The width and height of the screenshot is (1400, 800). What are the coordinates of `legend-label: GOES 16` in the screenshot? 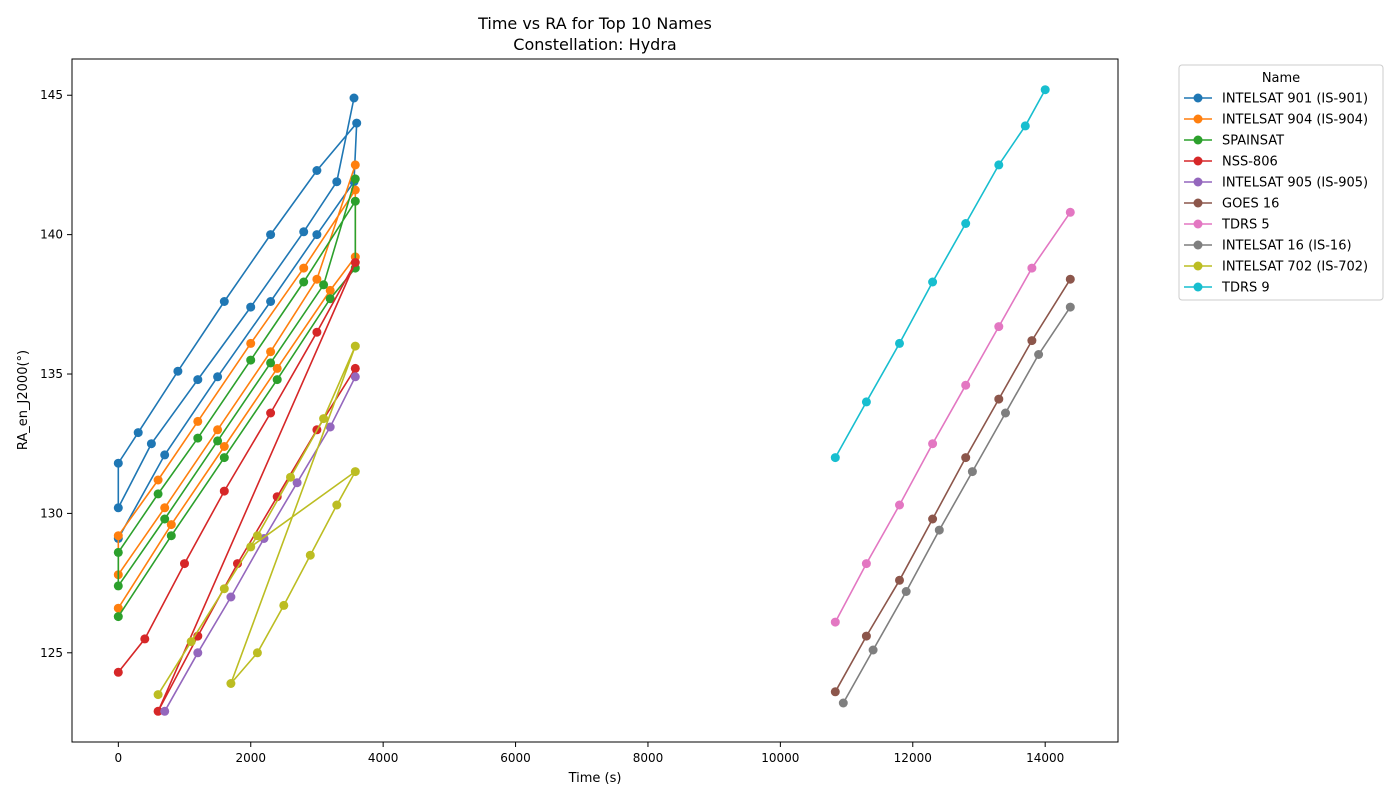 It's located at (1250, 204).